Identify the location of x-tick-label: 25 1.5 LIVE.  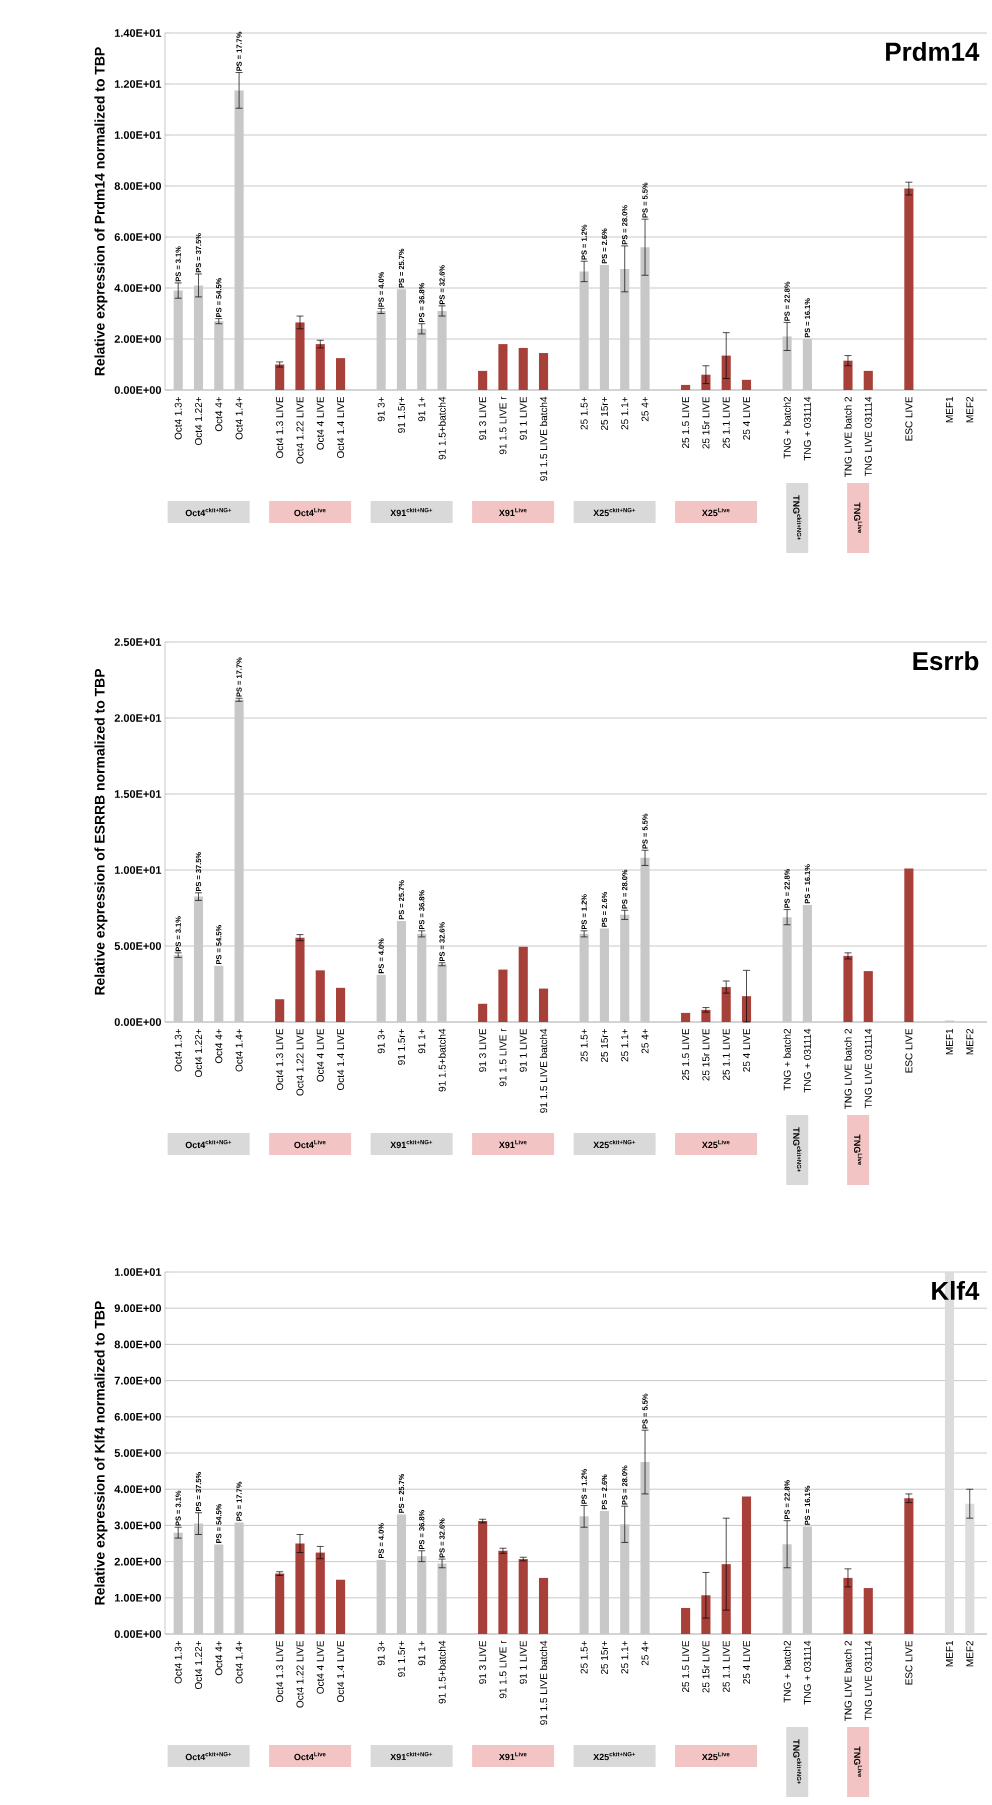
(686, 1054).